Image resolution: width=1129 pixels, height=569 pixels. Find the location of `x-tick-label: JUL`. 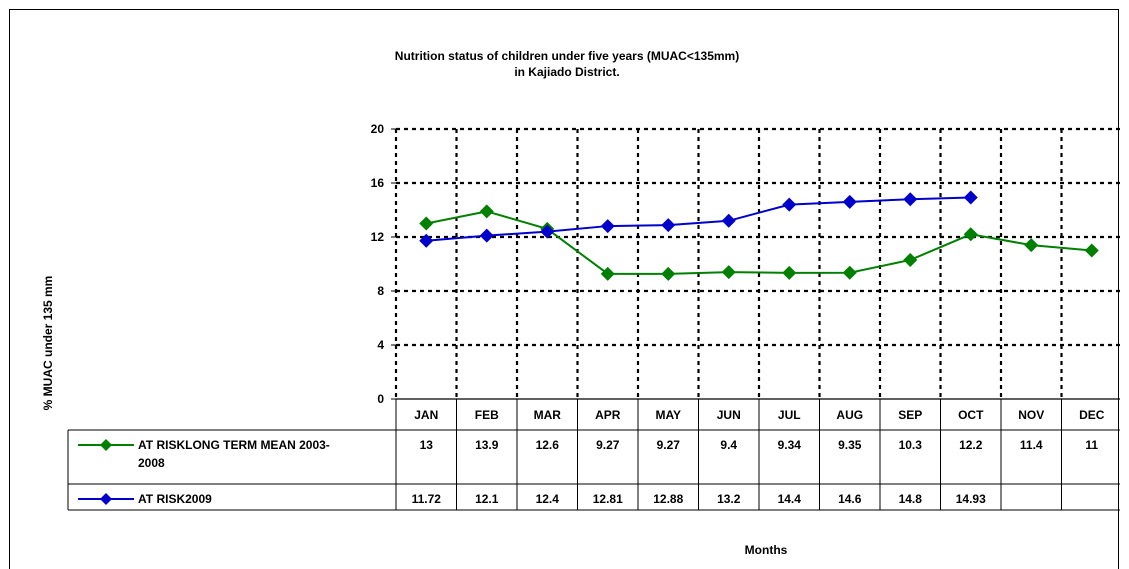

x-tick-label: JUL is located at coordinates (789, 415).